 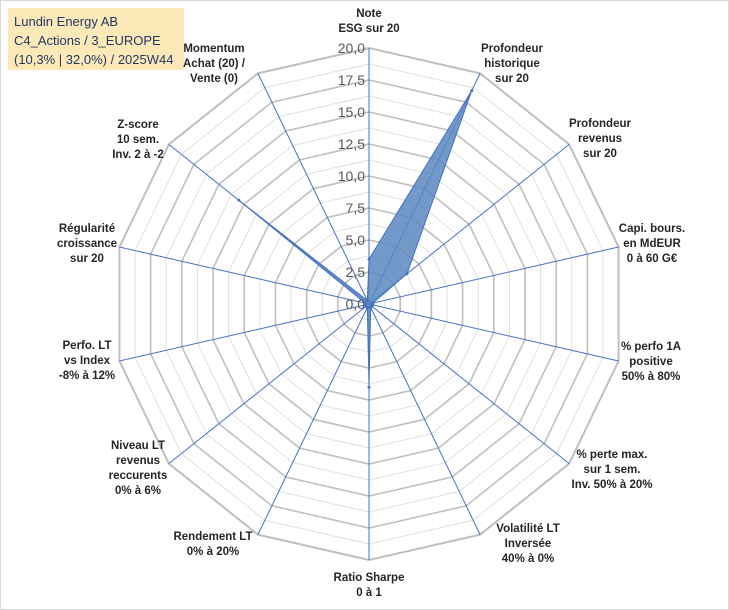 I want to click on axis-label: Rendement LT 0% à 20%, so click(x=212, y=544).